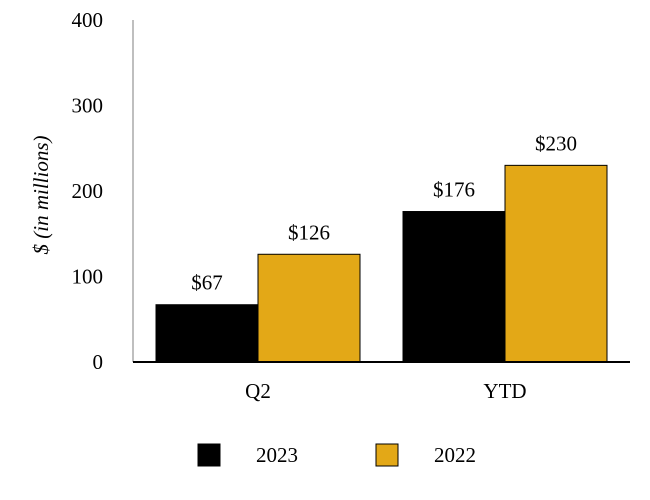 Image resolution: width=650 pixels, height=500 pixels. Describe the element at coordinates (454, 287) in the screenshot. I see `bar-2023-ytd` at that location.